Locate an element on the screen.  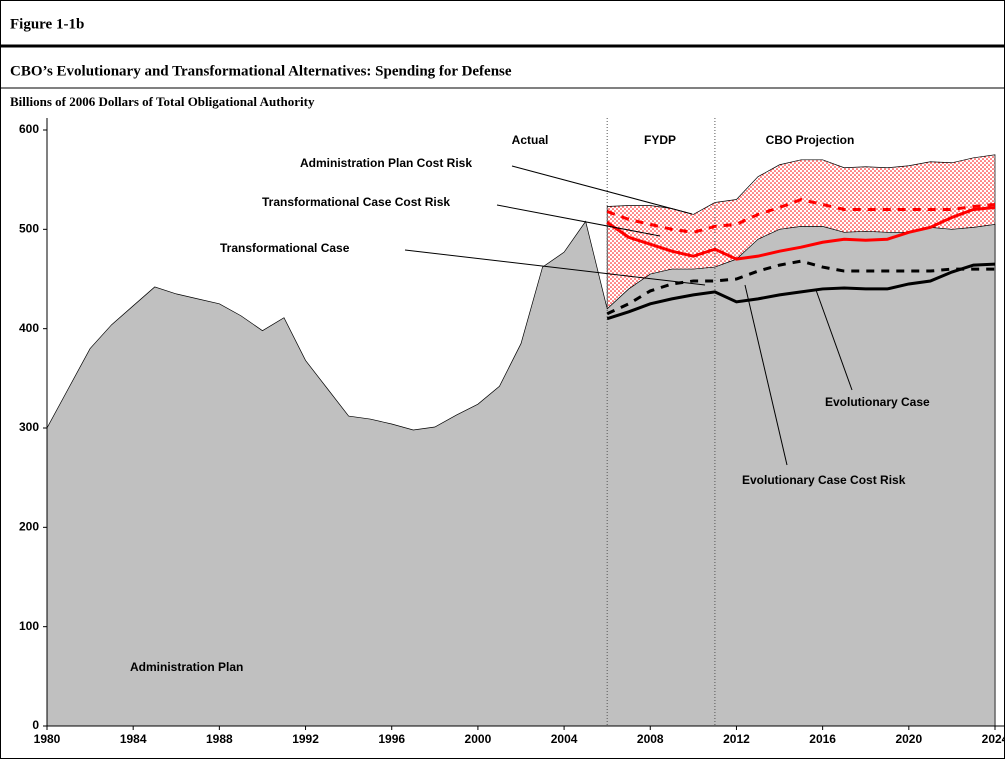
y-tick-label: 200 is located at coordinates (29, 527).